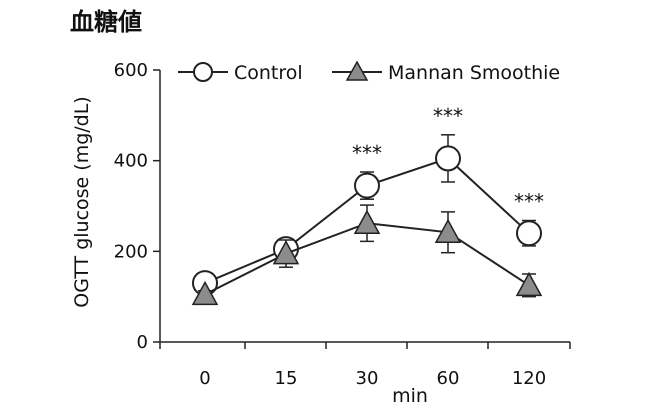 The width and height of the screenshot is (650, 410). Describe the element at coordinates (142, 342) in the screenshot. I see `y-tick-label: 0` at that location.